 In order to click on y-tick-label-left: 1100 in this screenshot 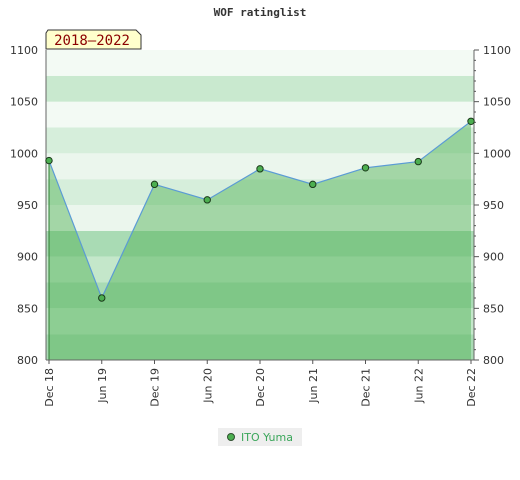, I will do `click(24, 50)`.